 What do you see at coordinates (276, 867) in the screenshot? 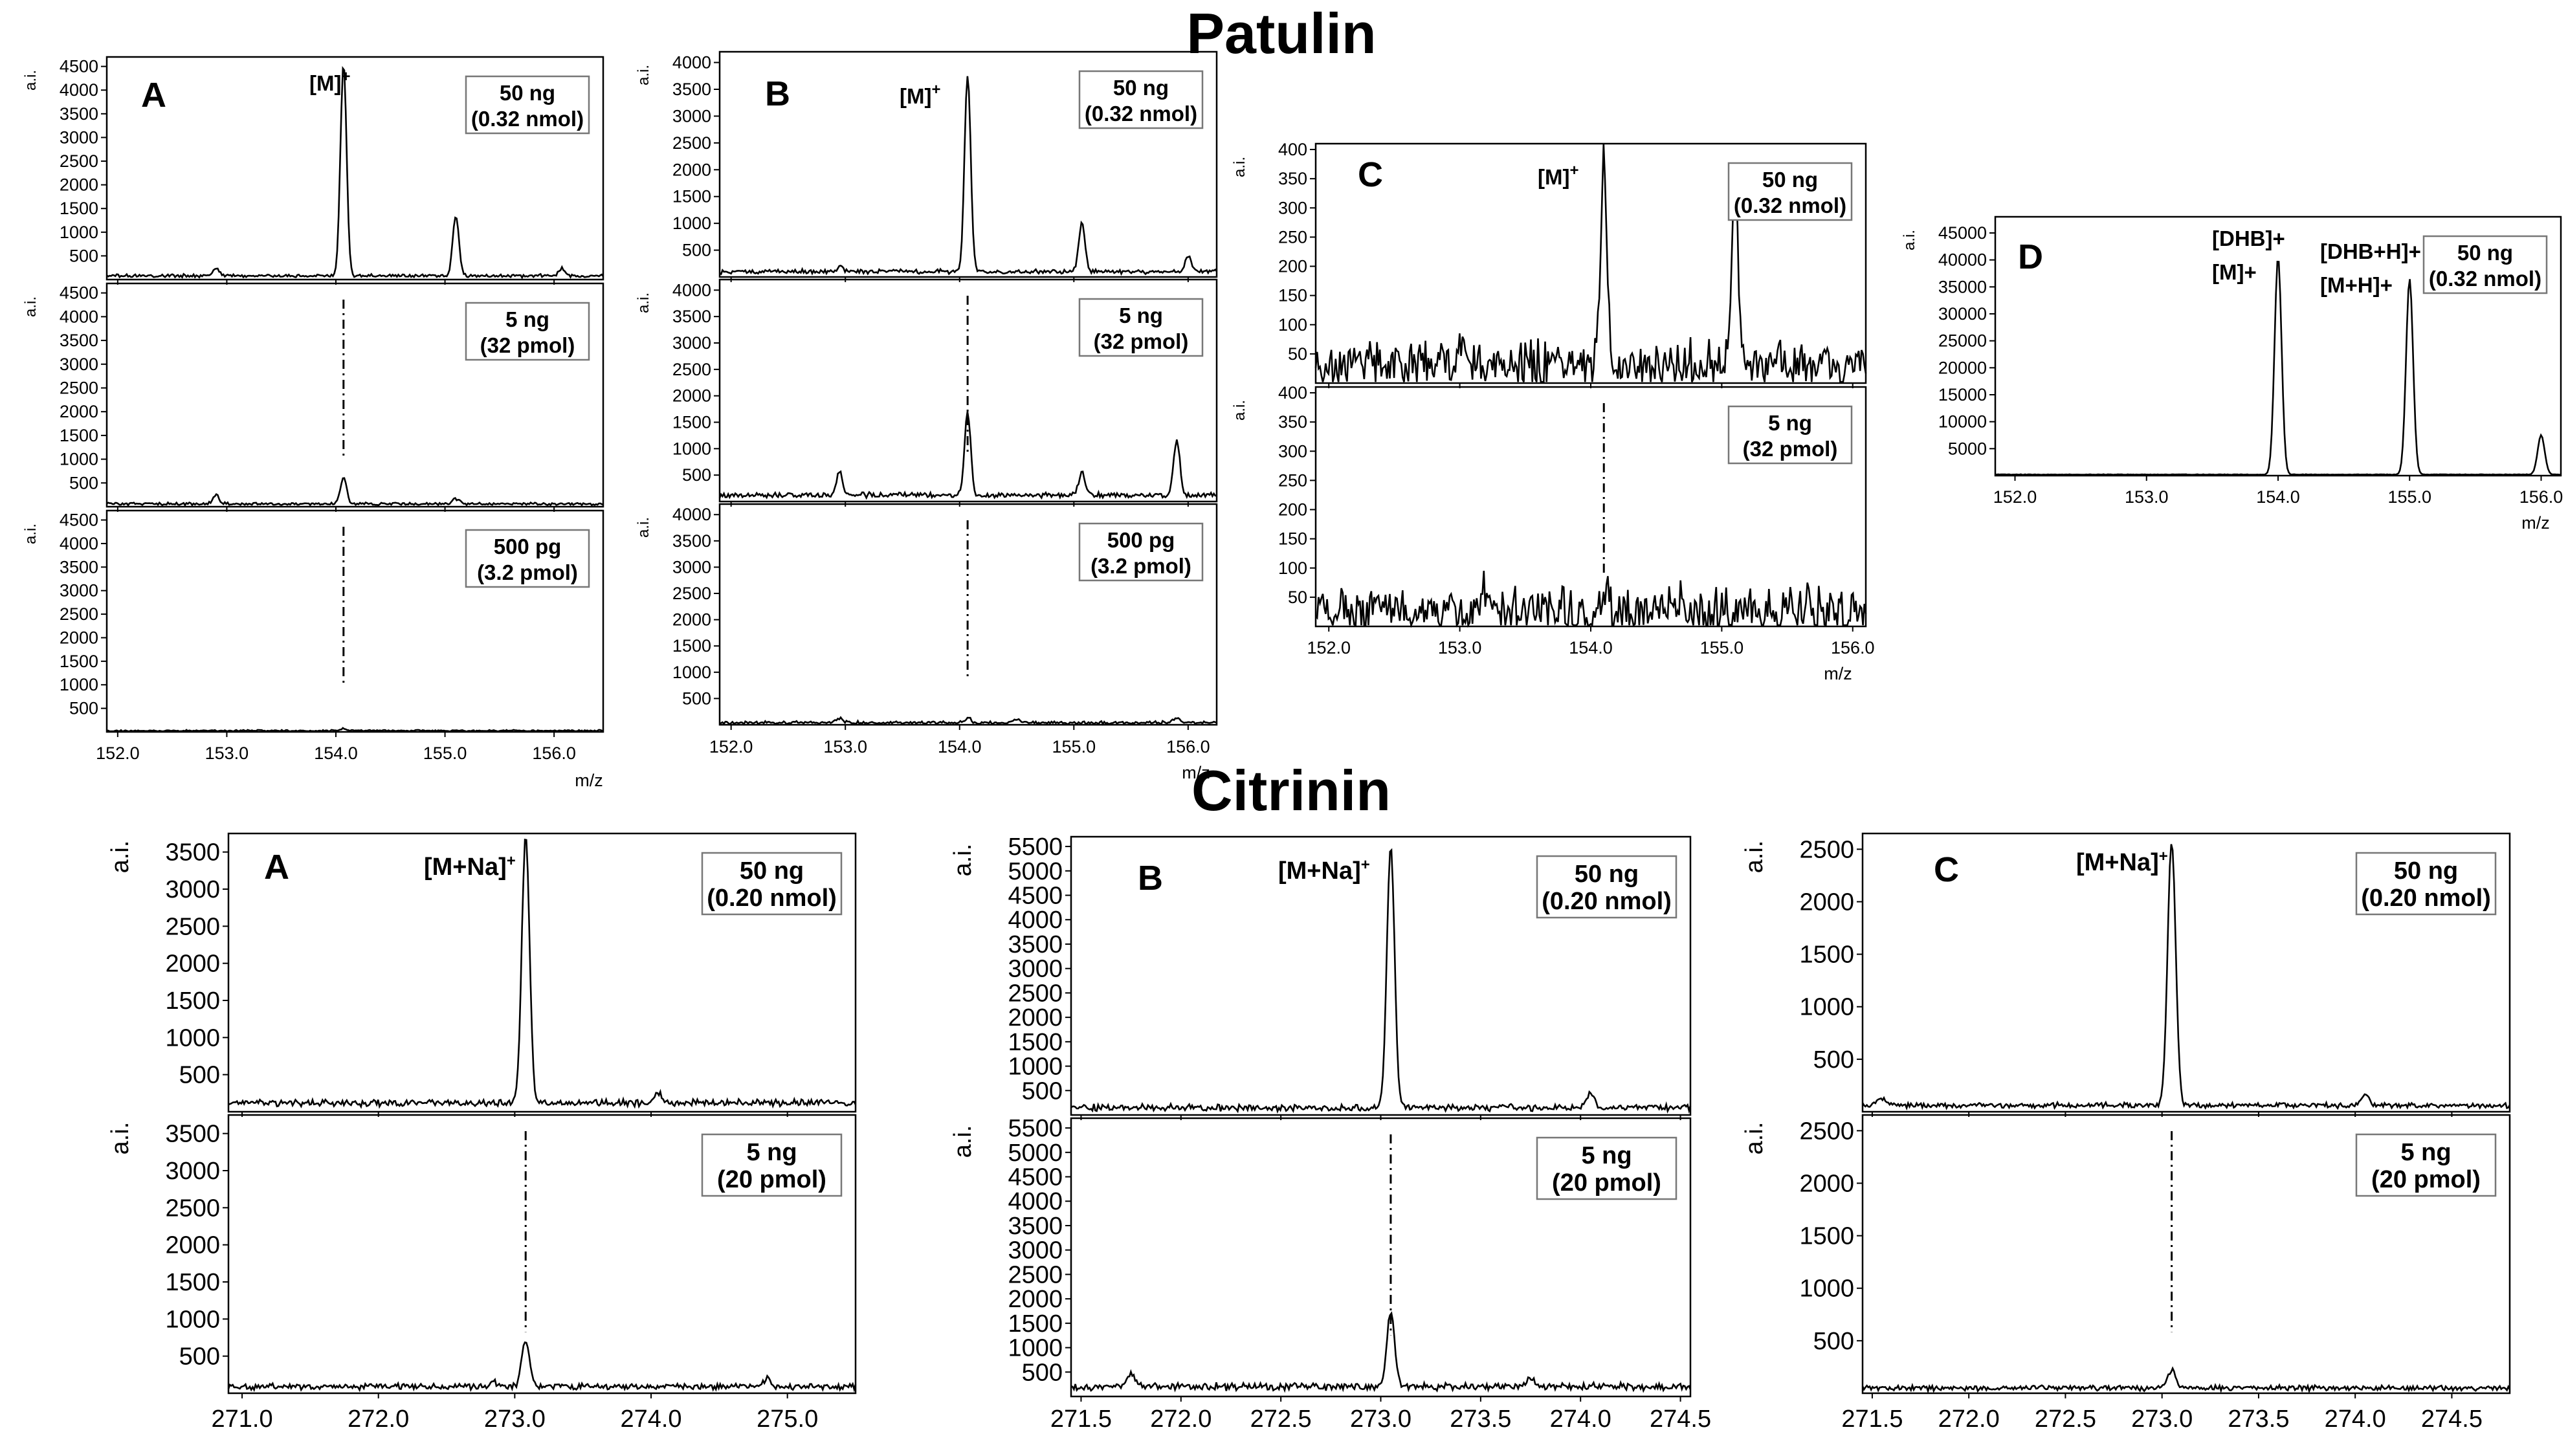
I see `citrinin_A-panel-letter: A` at bounding box center [276, 867].